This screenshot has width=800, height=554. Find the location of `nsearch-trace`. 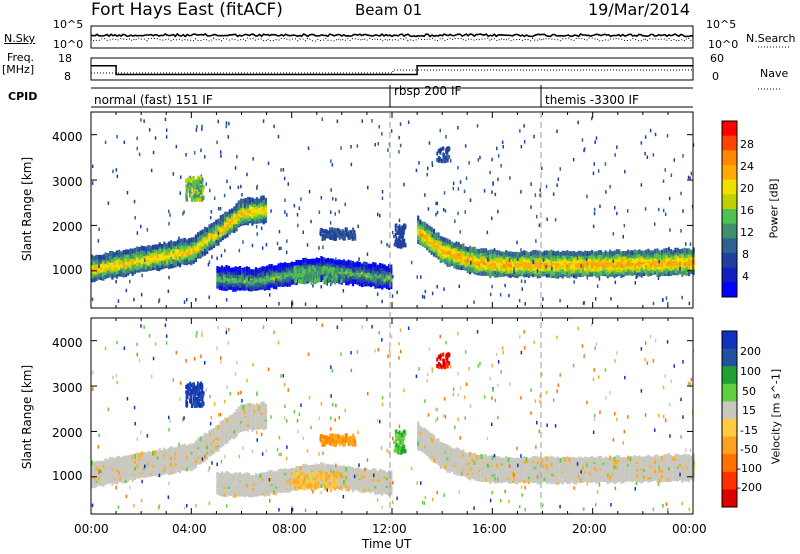

nsearch-trace is located at coordinates (392, 39).